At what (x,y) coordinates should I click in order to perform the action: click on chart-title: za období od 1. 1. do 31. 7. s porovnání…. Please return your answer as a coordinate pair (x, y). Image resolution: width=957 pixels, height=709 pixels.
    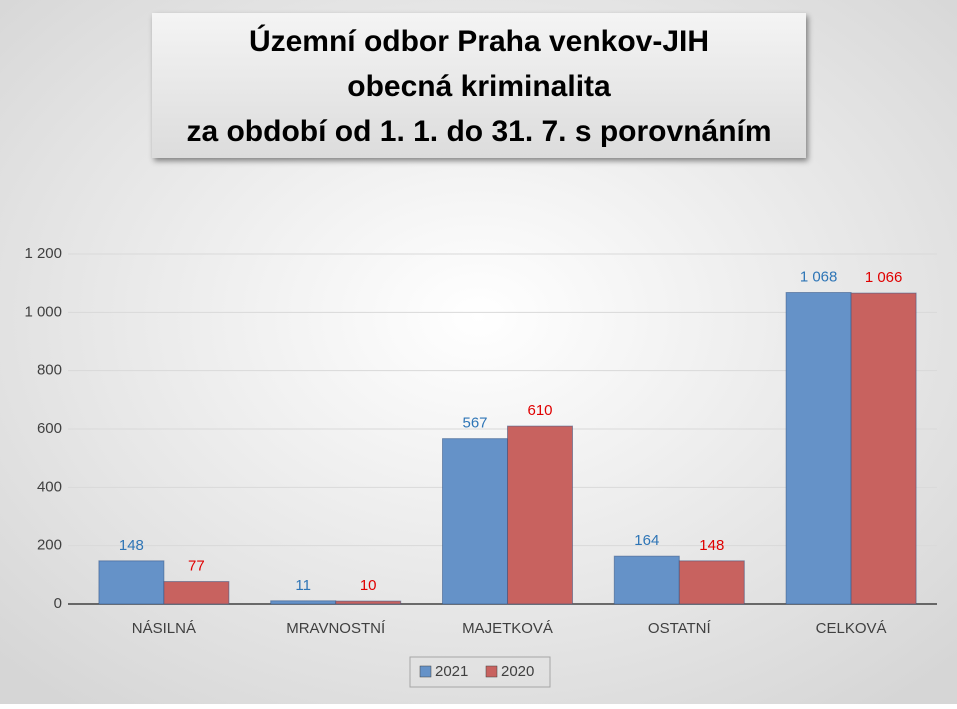
    Looking at the image, I should click on (478, 131).